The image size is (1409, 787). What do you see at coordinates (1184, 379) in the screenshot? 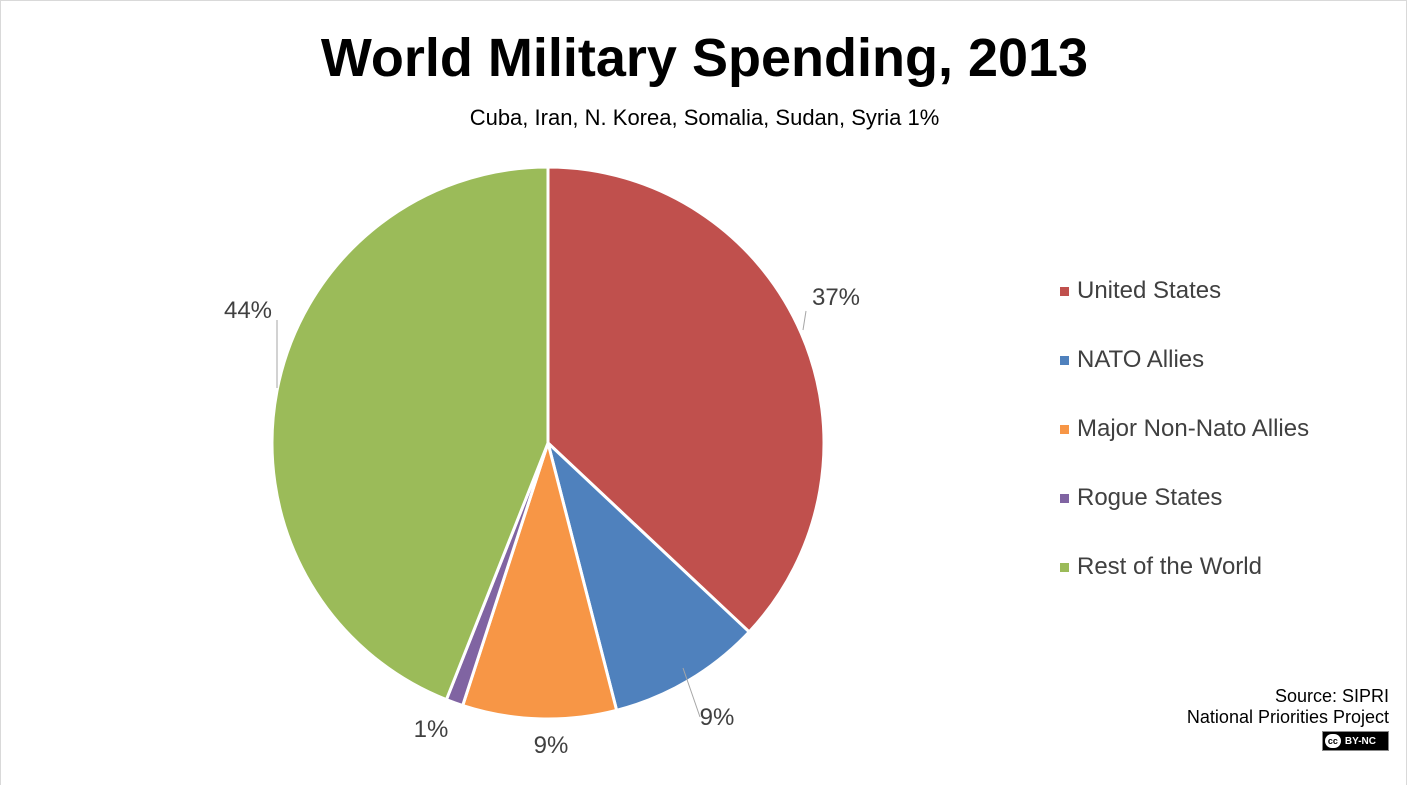
I see `legend-item-nato-allies: NATO Allies` at bounding box center [1184, 379].